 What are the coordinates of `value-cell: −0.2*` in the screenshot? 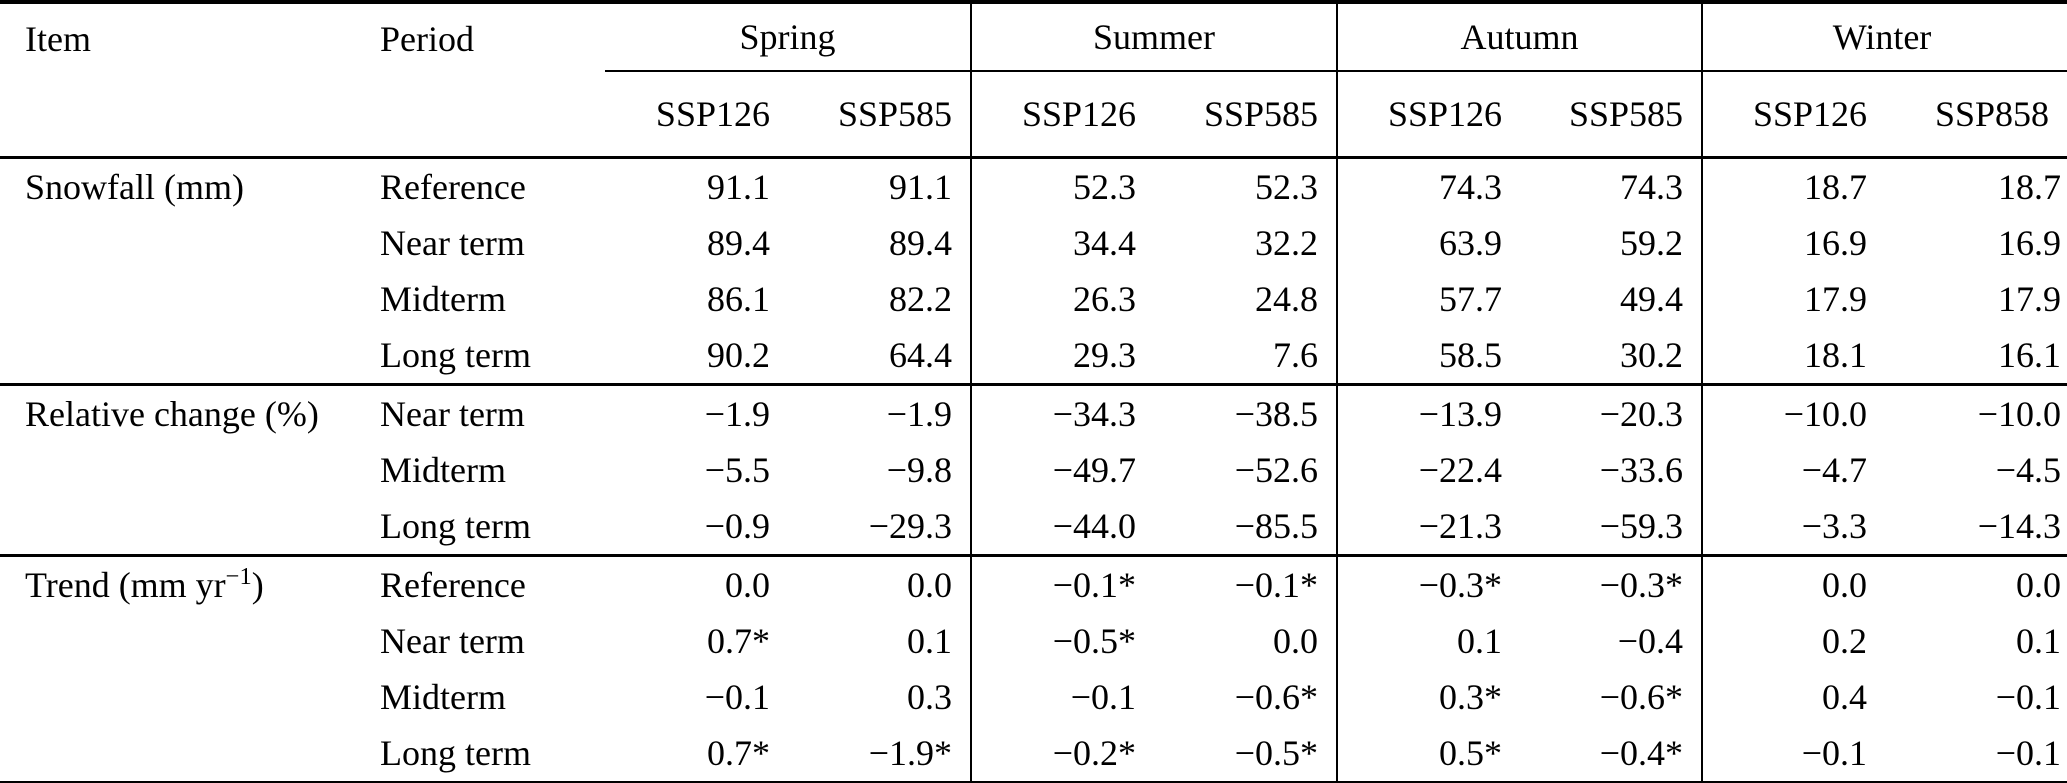 It's located at (1094, 753).